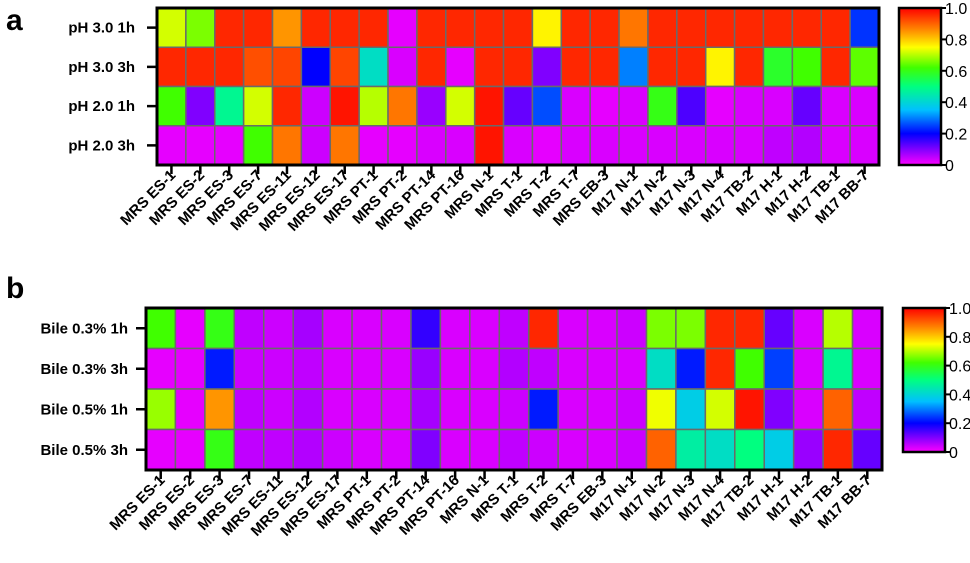 The width and height of the screenshot is (970, 563). I want to click on colorbar-tick-label: 0.2, so click(956, 135).